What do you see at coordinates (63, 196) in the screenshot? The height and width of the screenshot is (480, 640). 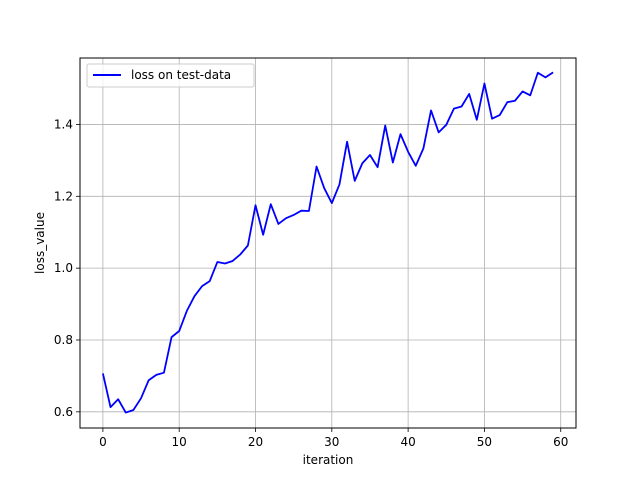 I see `y-tick-label: 1.2` at bounding box center [63, 196].